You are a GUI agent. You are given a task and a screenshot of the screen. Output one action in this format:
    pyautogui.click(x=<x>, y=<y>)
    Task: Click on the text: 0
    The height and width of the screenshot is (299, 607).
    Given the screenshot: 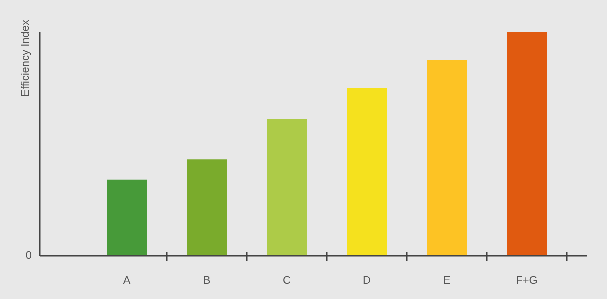 What is the action you would take?
    pyautogui.click(x=28, y=256)
    